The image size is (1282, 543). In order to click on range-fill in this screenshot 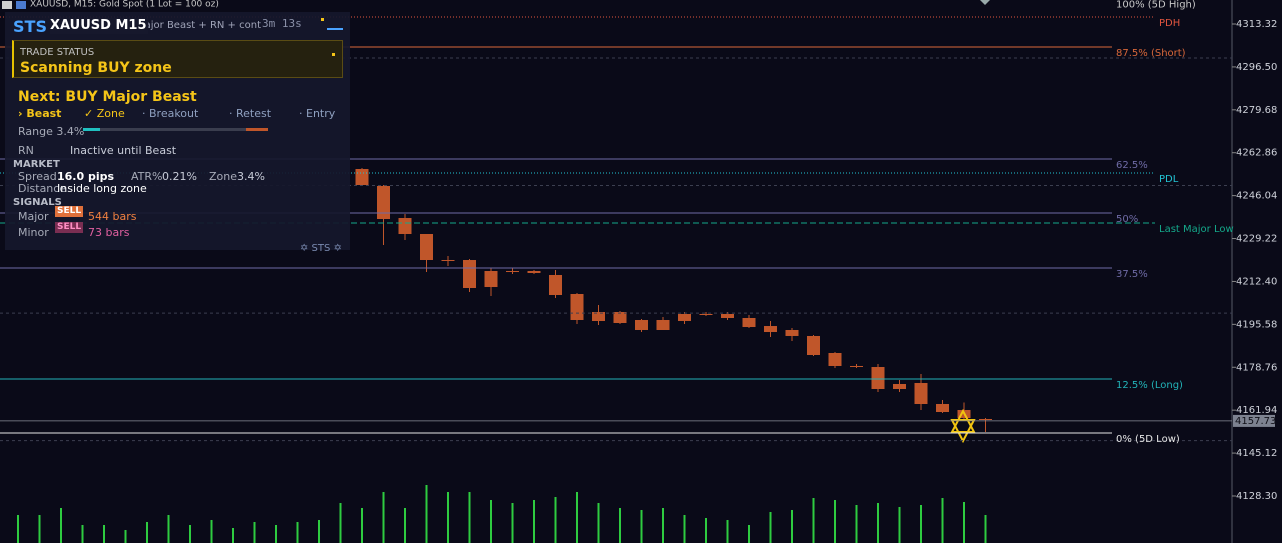, I will do `click(91, 129)`.